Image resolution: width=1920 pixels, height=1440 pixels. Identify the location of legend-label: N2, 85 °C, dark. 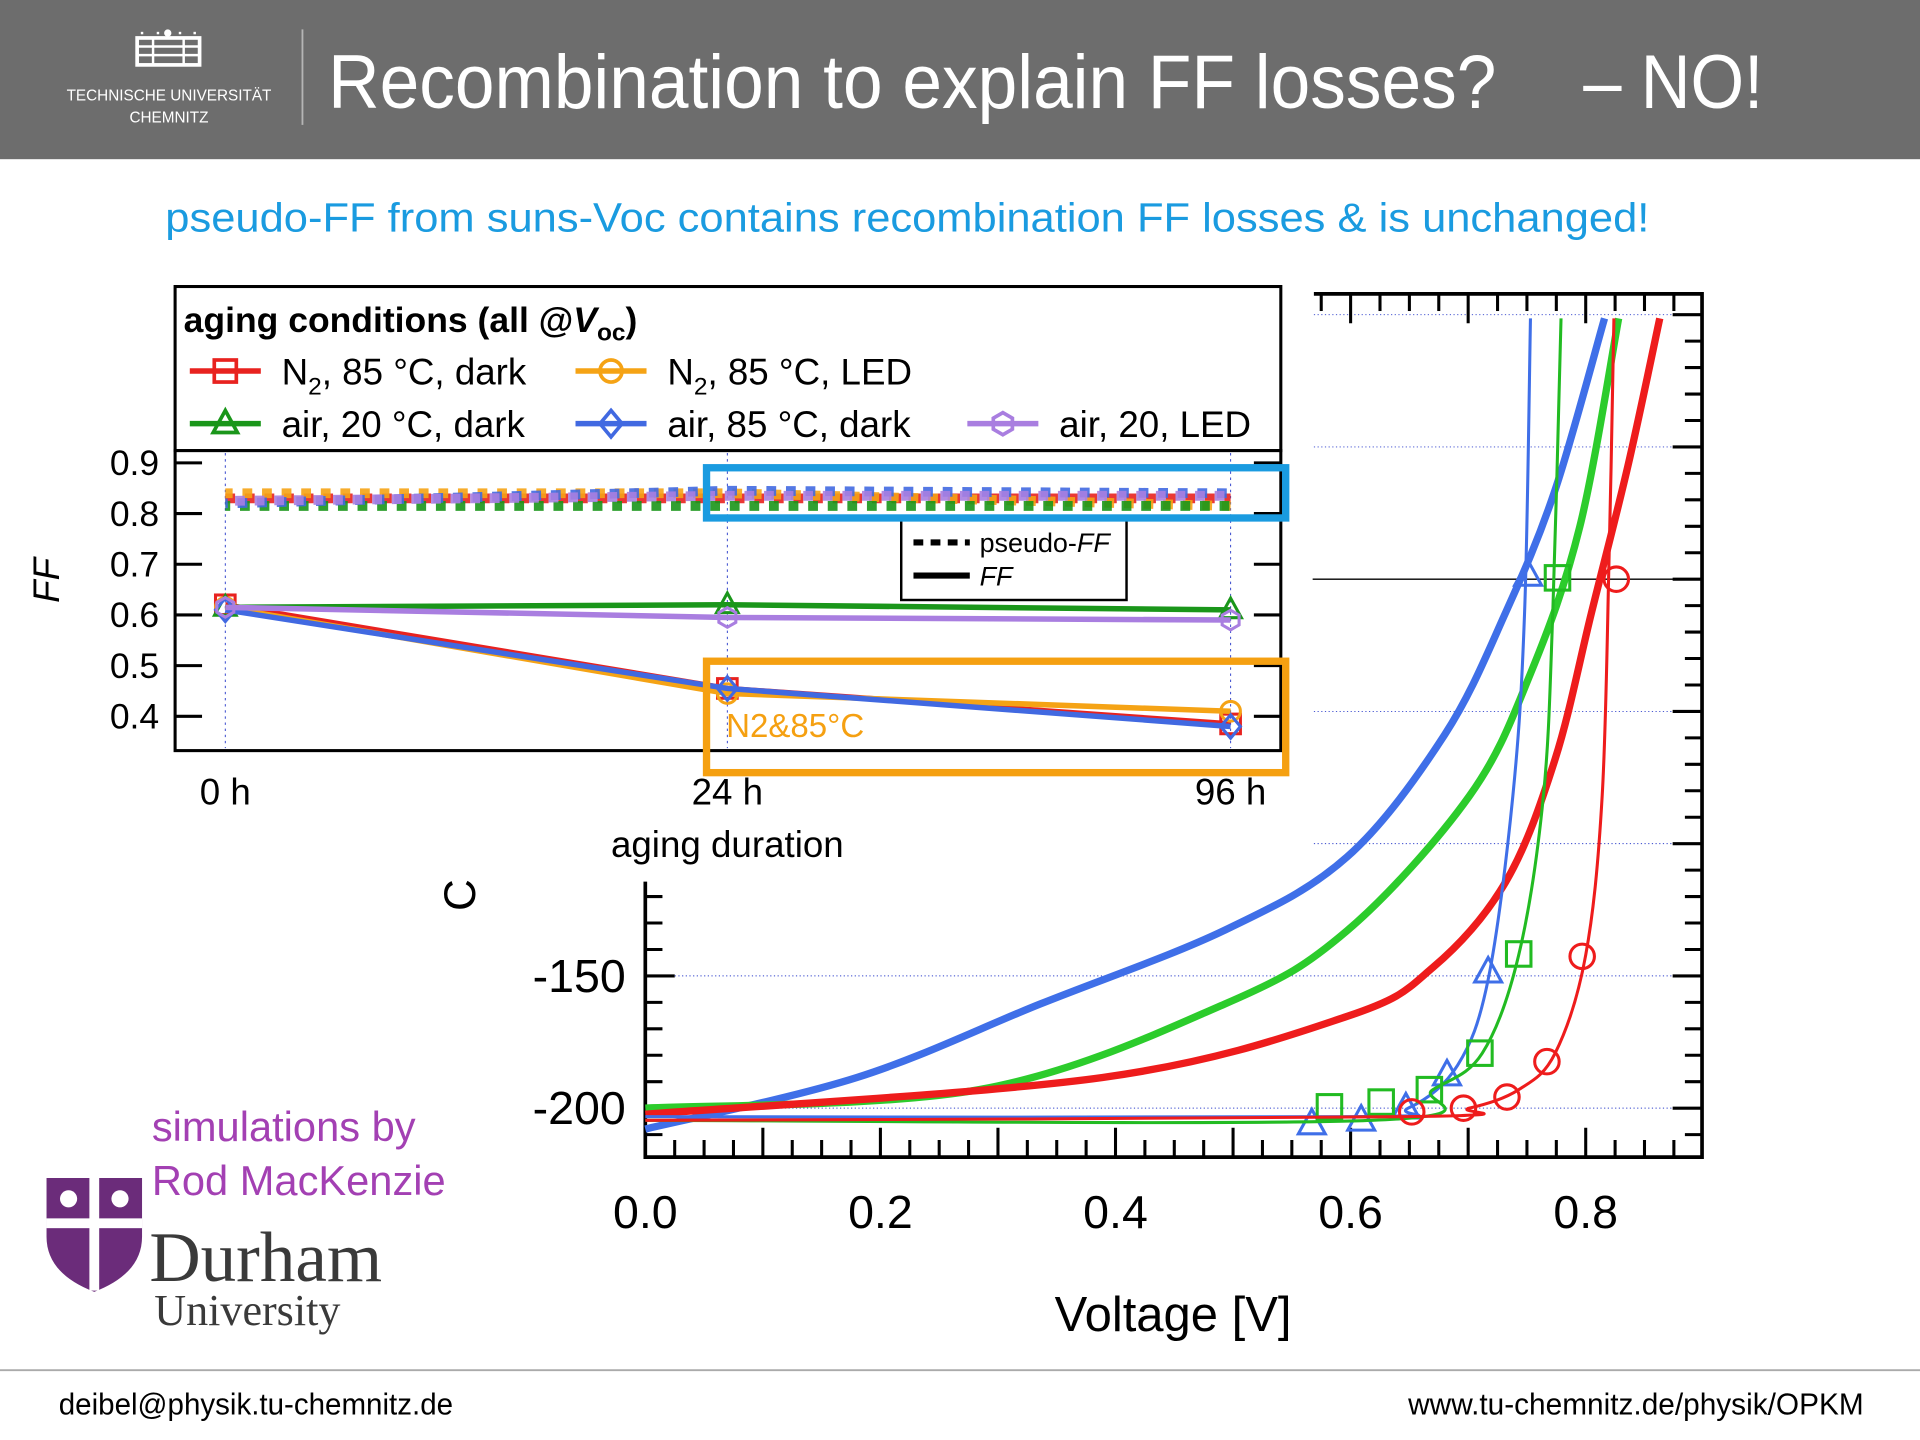
(404, 375).